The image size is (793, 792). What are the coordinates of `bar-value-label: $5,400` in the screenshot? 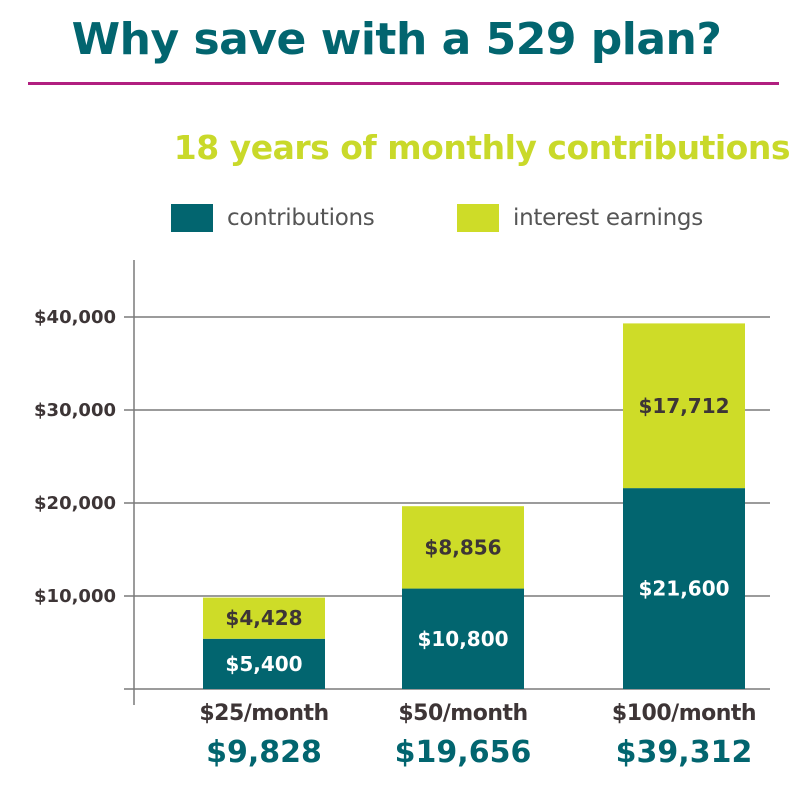 It's located at (263, 664).